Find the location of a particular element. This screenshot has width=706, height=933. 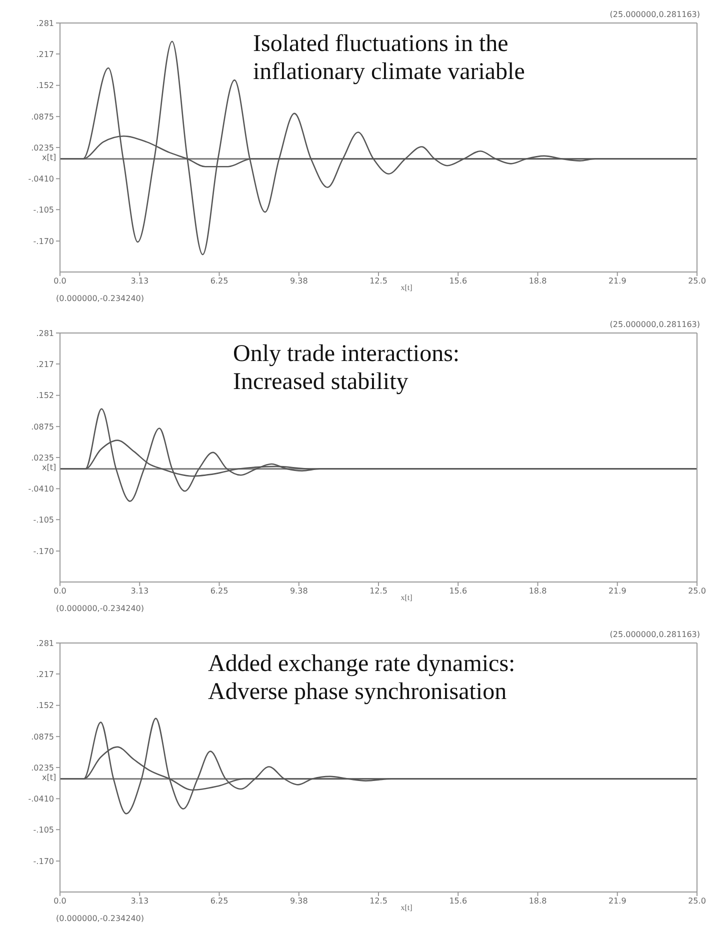

text: Only trade interactions: Increased stability is located at coordinates (346, 368).